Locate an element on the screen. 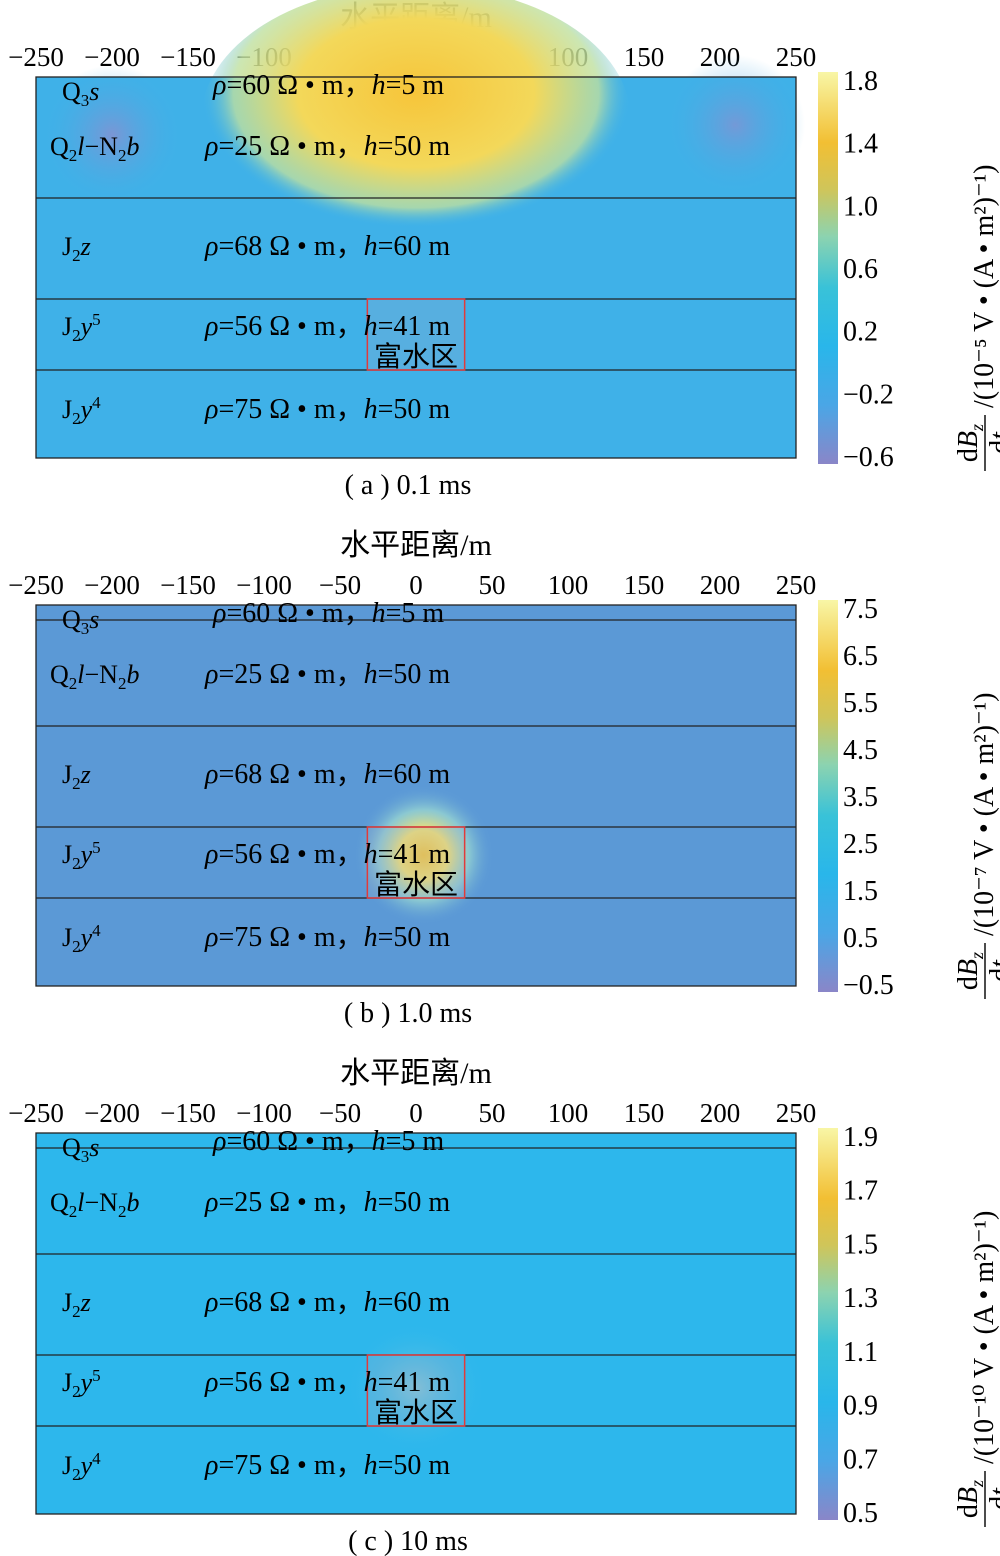  colorbar-tick-label: 5.5 is located at coordinates (860, 703).